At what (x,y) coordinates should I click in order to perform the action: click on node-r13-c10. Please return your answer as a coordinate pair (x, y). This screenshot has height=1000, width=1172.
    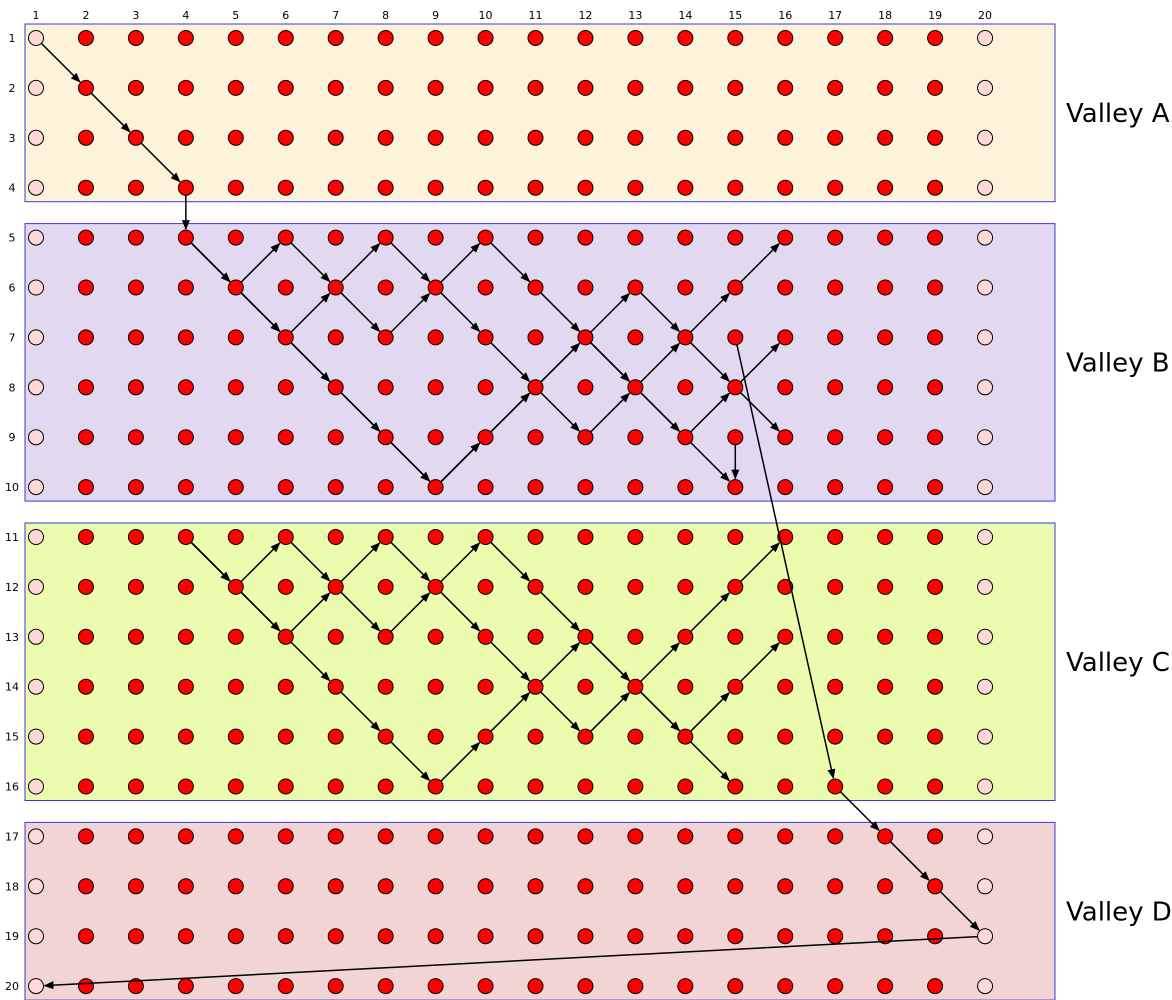
    Looking at the image, I should click on (485, 636).